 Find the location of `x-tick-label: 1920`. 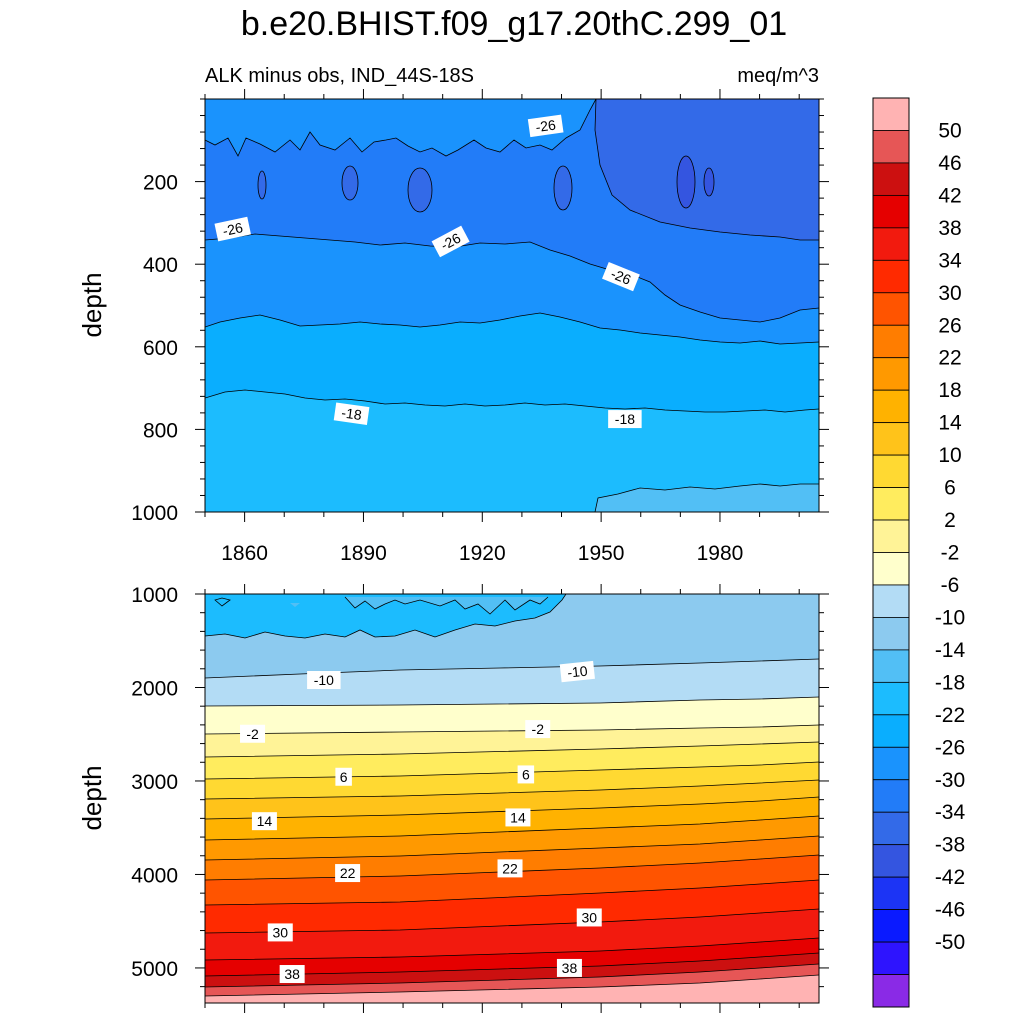

x-tick-label: 1920 is located at coordinates (482, 553).